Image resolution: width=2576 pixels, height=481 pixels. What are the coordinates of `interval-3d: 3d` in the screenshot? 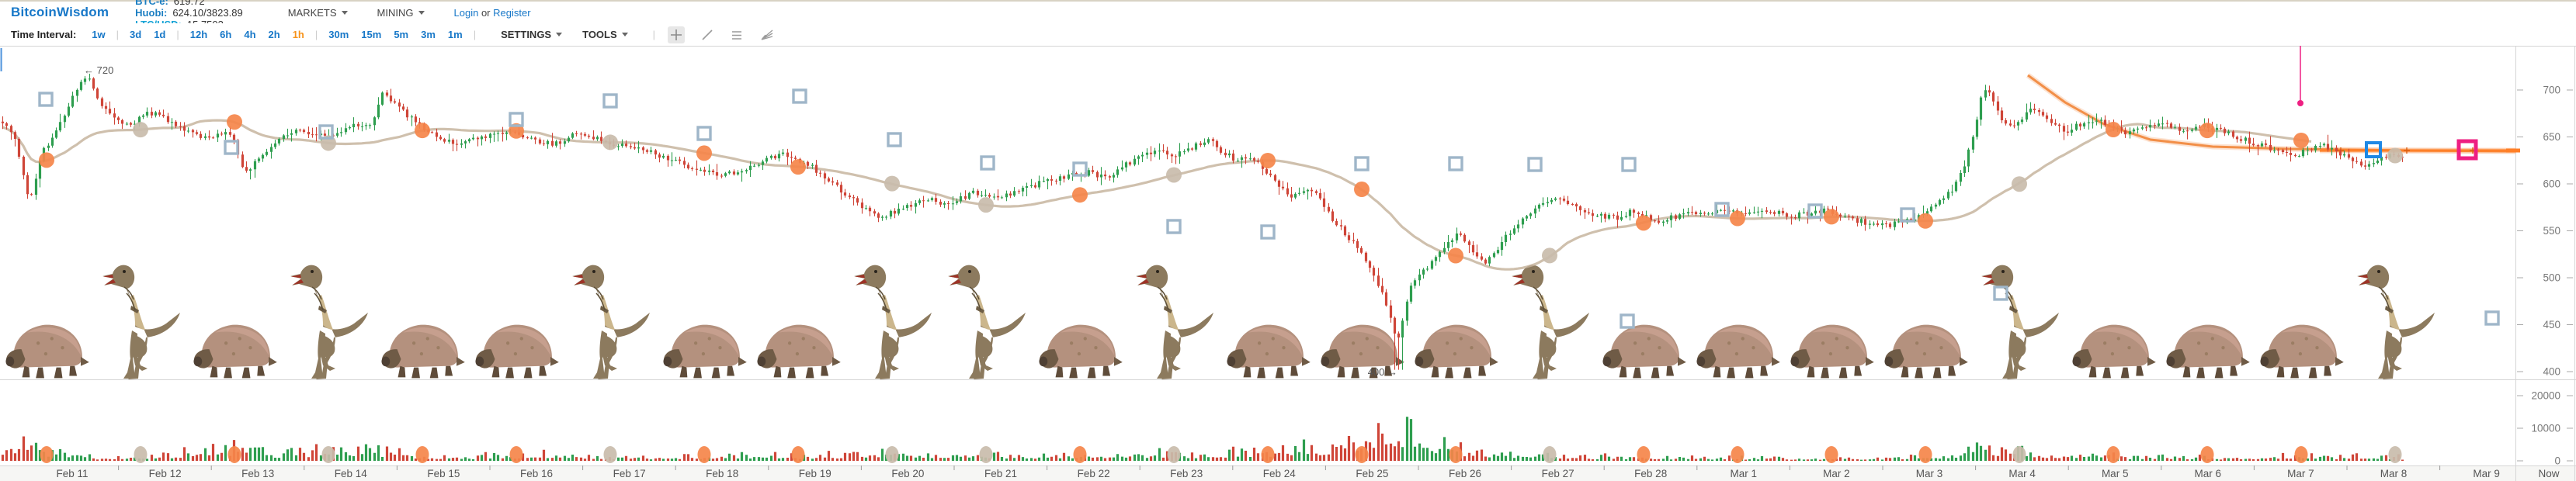 It's located at (136, 34).